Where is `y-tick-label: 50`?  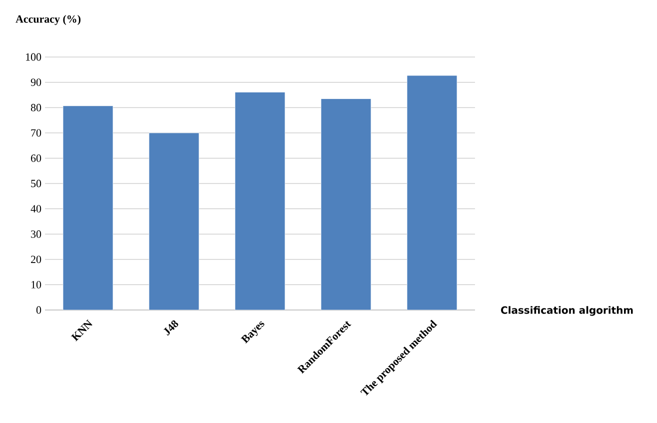
y-tick-label: 50 is located at coordinates (36, 184).